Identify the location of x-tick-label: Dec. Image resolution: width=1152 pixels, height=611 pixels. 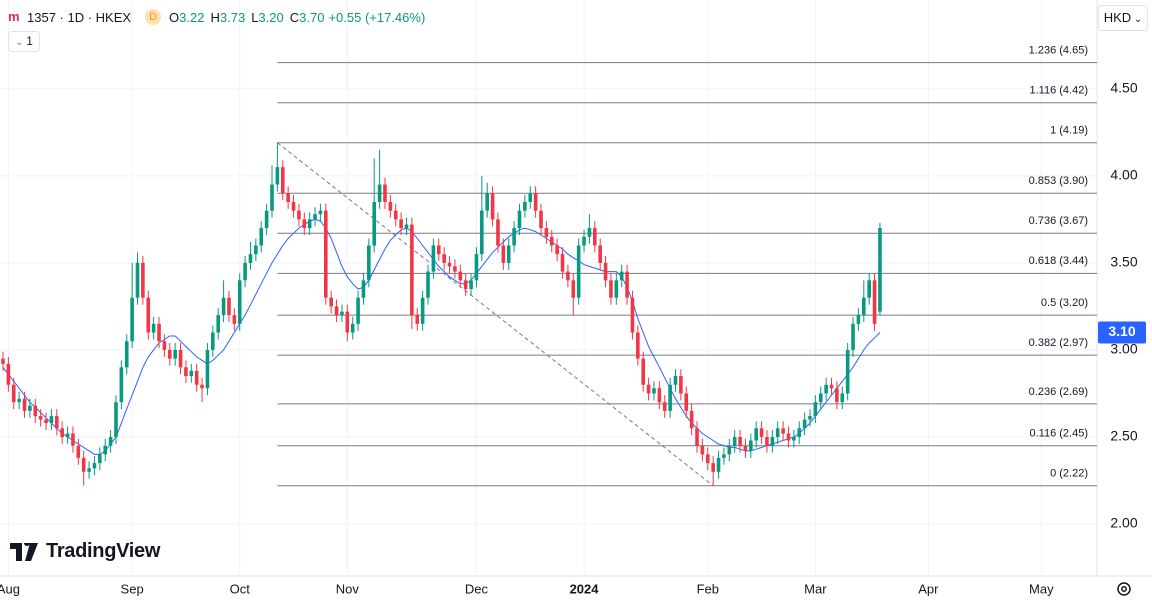
(477, 588).